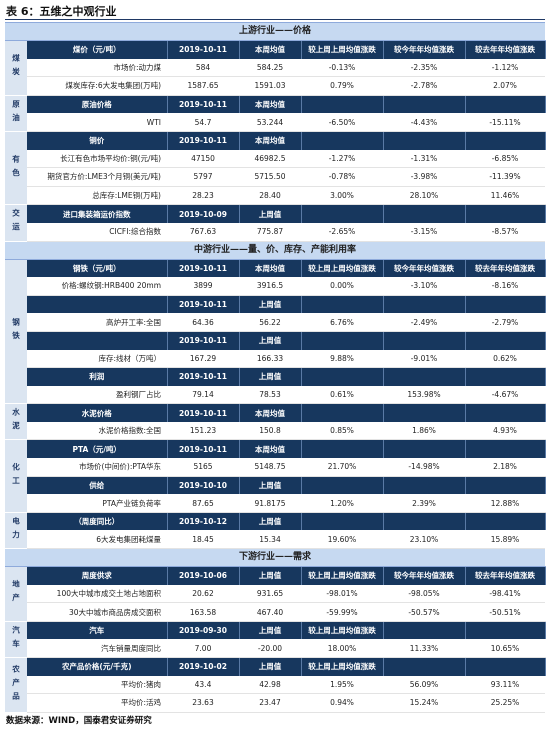 This screenshot has width=550, height=730. Describe the element at coordinates (275, 395) in the screenshot. I see `data-row: 盈利钢厂占比 79.14 78.53 0.61% 153.98% -4.67%` at that location.